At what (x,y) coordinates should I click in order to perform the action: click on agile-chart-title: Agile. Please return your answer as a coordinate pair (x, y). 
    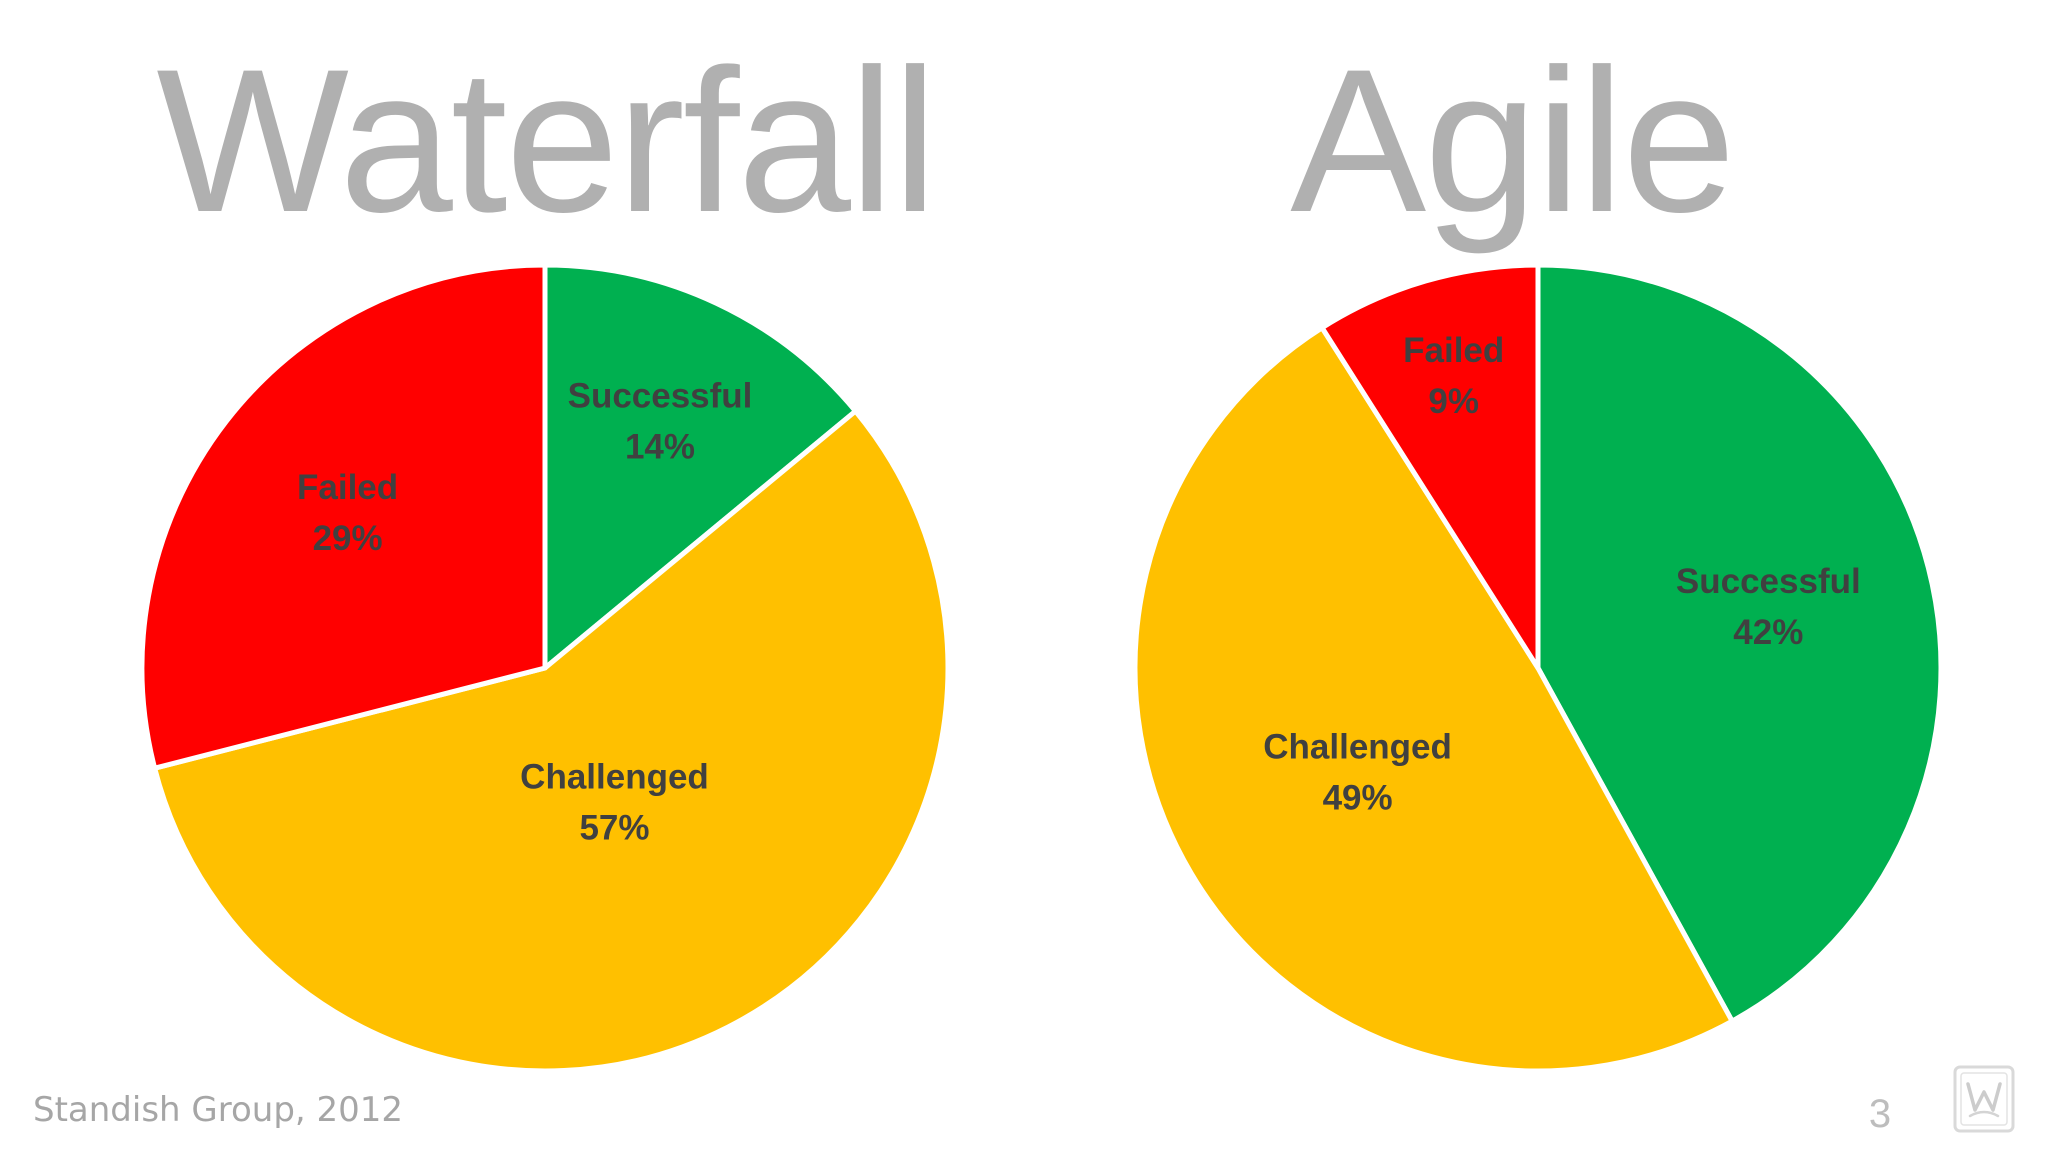
    Looking at the image, I should click on (1513, 141).